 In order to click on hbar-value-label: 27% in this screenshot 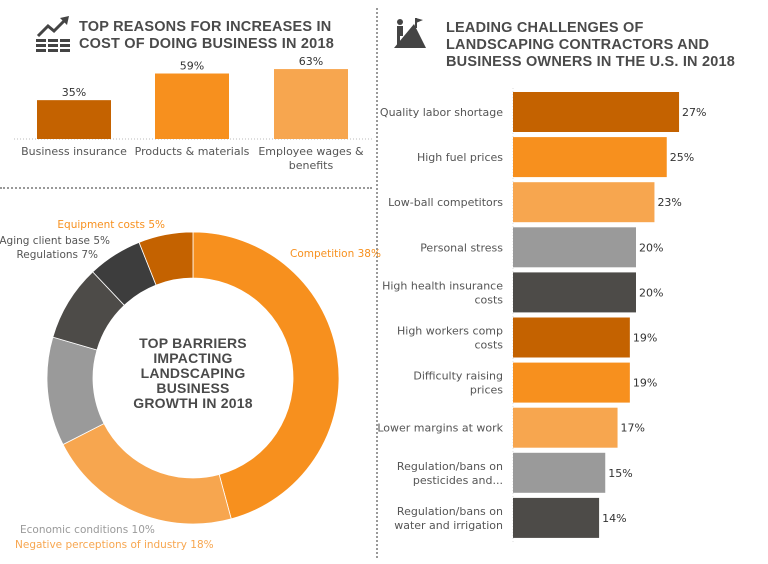, I will do `click(694, 112)`.